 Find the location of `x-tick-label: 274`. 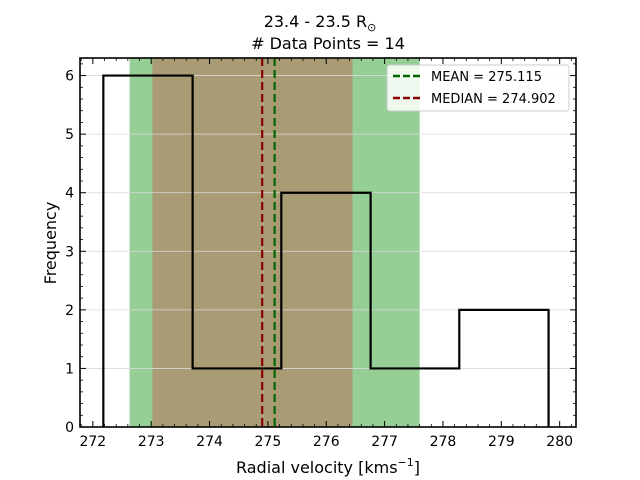

x-tick-label: 274 is located at coordinates (209, 442).